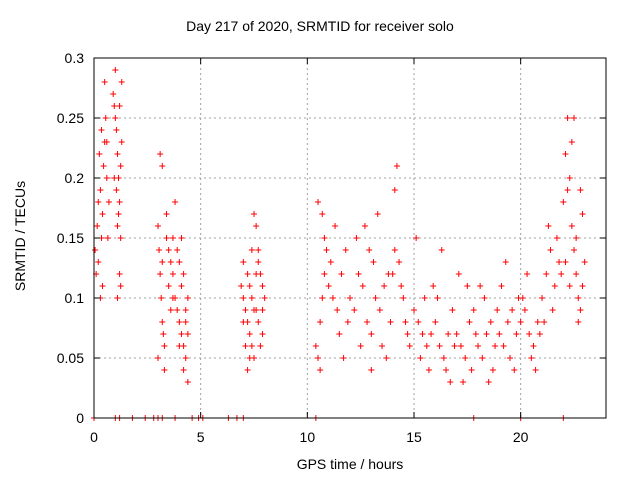 The width and height of the screenshot is (640, 480). What do you see at coordinates (80, 418) in the screenshot?
I see `y-tick-label: 0` at bounding box center [80, 418].